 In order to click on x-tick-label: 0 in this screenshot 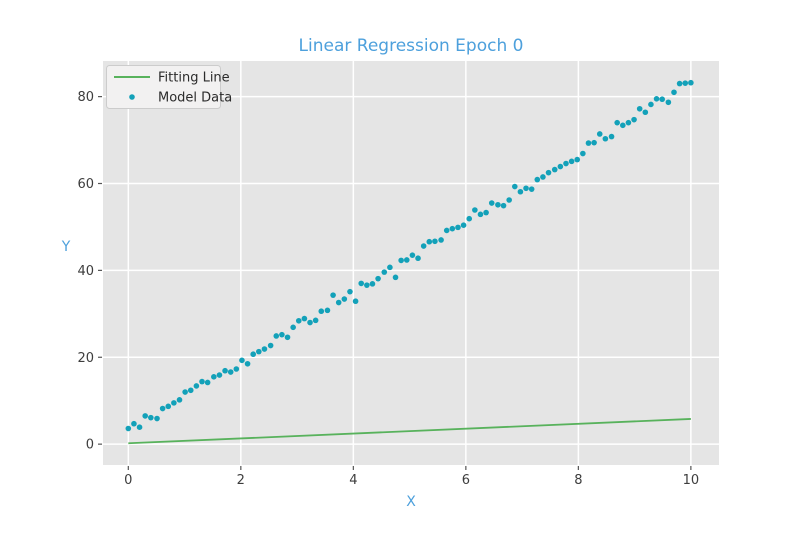, I will do `click(128, 480)`.